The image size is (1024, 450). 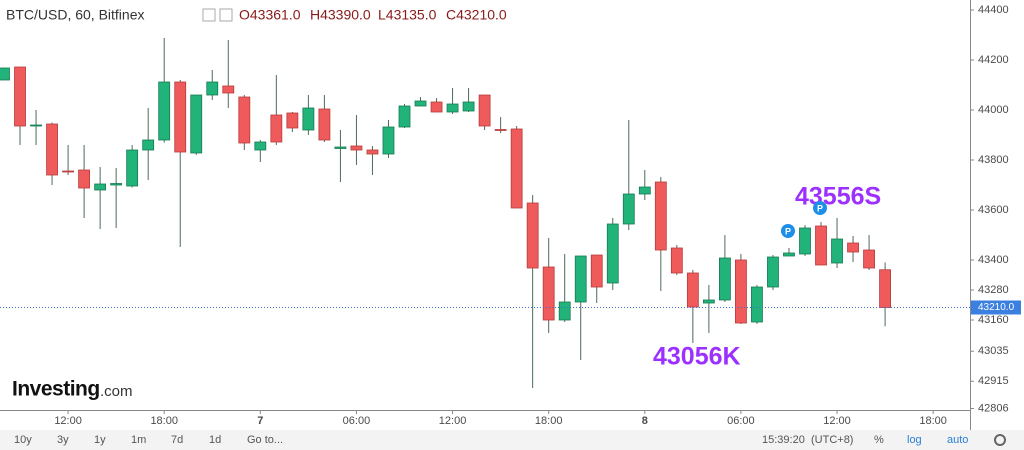 What do you see at coordinates (63, 440) in the screenshot?
I see `range-button: 3y` at bounding box center [63, 440].